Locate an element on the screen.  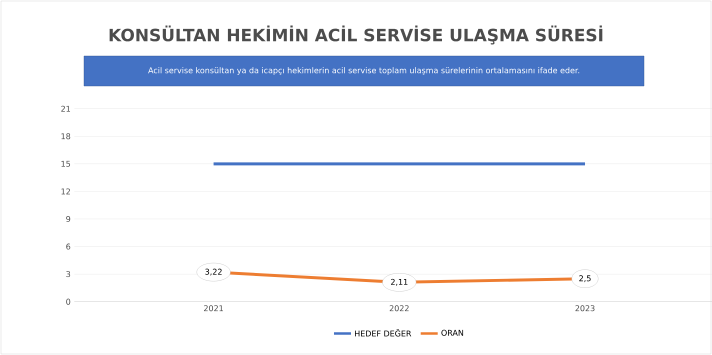
chart-title: KONSÜLTAN HEKİMİN ACİL SERVİSE ULAŞMA SÜRESİ is located at coordinates (356, 35).